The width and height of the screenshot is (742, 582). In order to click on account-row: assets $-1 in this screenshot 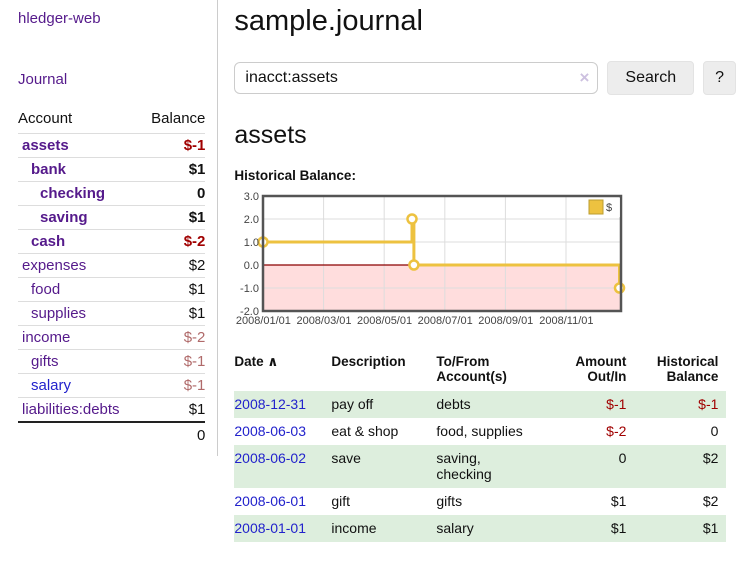, I will do `click(112, 145)`.